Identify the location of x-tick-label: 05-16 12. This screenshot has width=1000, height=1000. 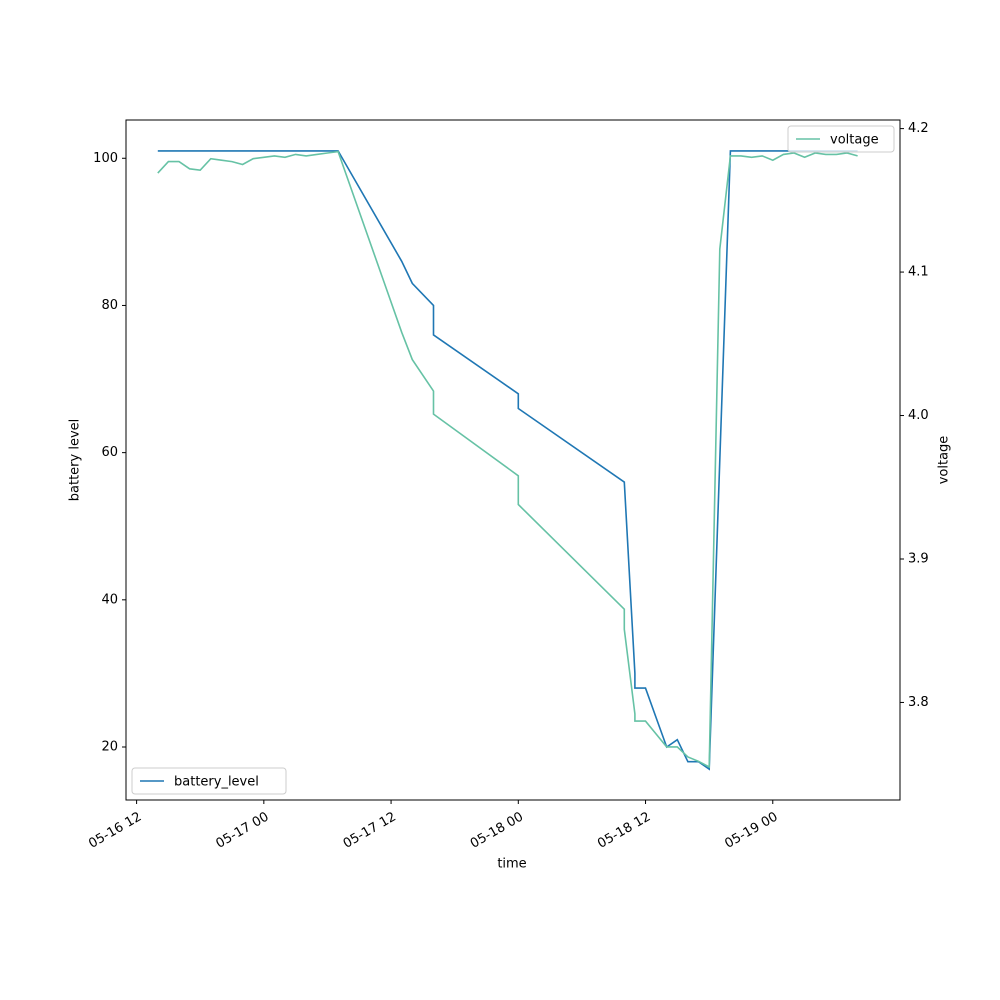
(115, 831).